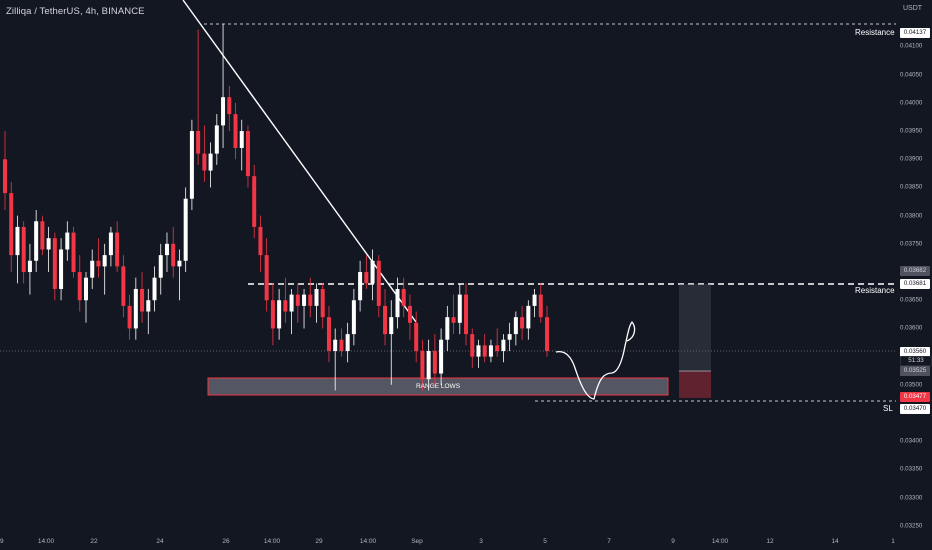 Image resolution: width=932 pixels, height=550 pixels. I want to click on price-tick: 0.03300, so click(911, 498).